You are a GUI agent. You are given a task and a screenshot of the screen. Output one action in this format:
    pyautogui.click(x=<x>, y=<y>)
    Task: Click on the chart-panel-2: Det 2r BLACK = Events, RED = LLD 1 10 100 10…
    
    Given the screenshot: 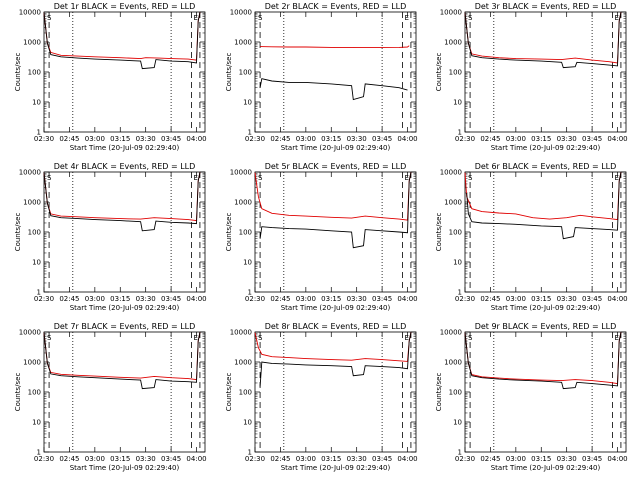 What is the action you would take?
    pyautogui.click(x=321, y=77)
    